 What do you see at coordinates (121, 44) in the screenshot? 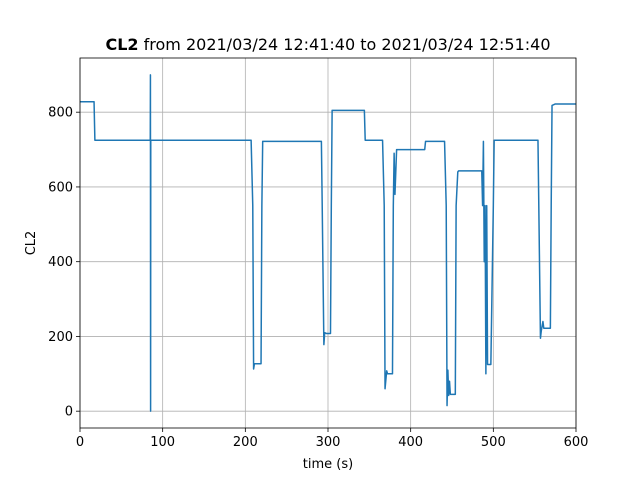
I see `chart-title-bold: CL2` at bounding box center [121, 44].